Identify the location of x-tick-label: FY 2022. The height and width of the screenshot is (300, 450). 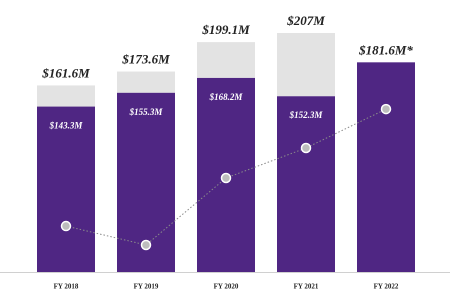
(386, 287).